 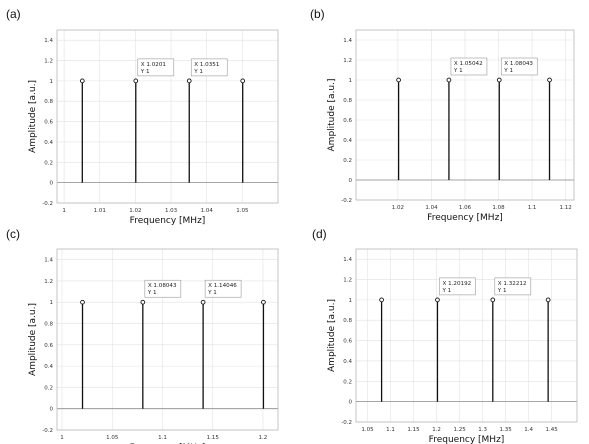 I want to click on panel-label-c: (c), so click(x=13, y=234).